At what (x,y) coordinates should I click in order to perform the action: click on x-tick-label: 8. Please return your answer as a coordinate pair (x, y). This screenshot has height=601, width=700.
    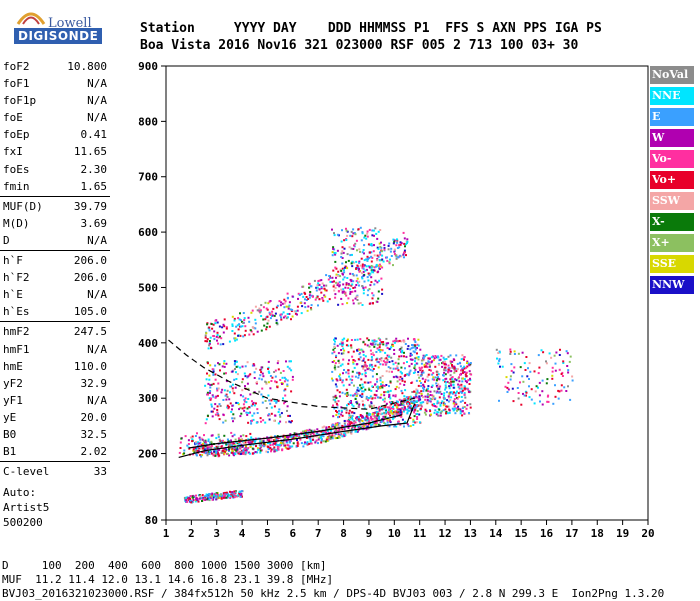
    Looking at the image, I should click on (343, 533).